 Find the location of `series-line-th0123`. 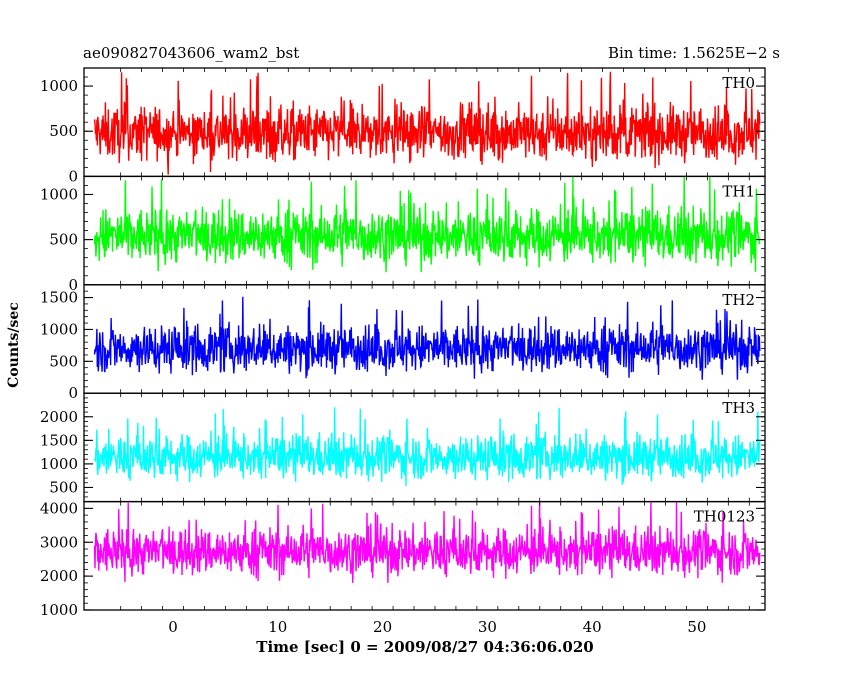

series-line-th0123 is located at coordinates (427, 542).